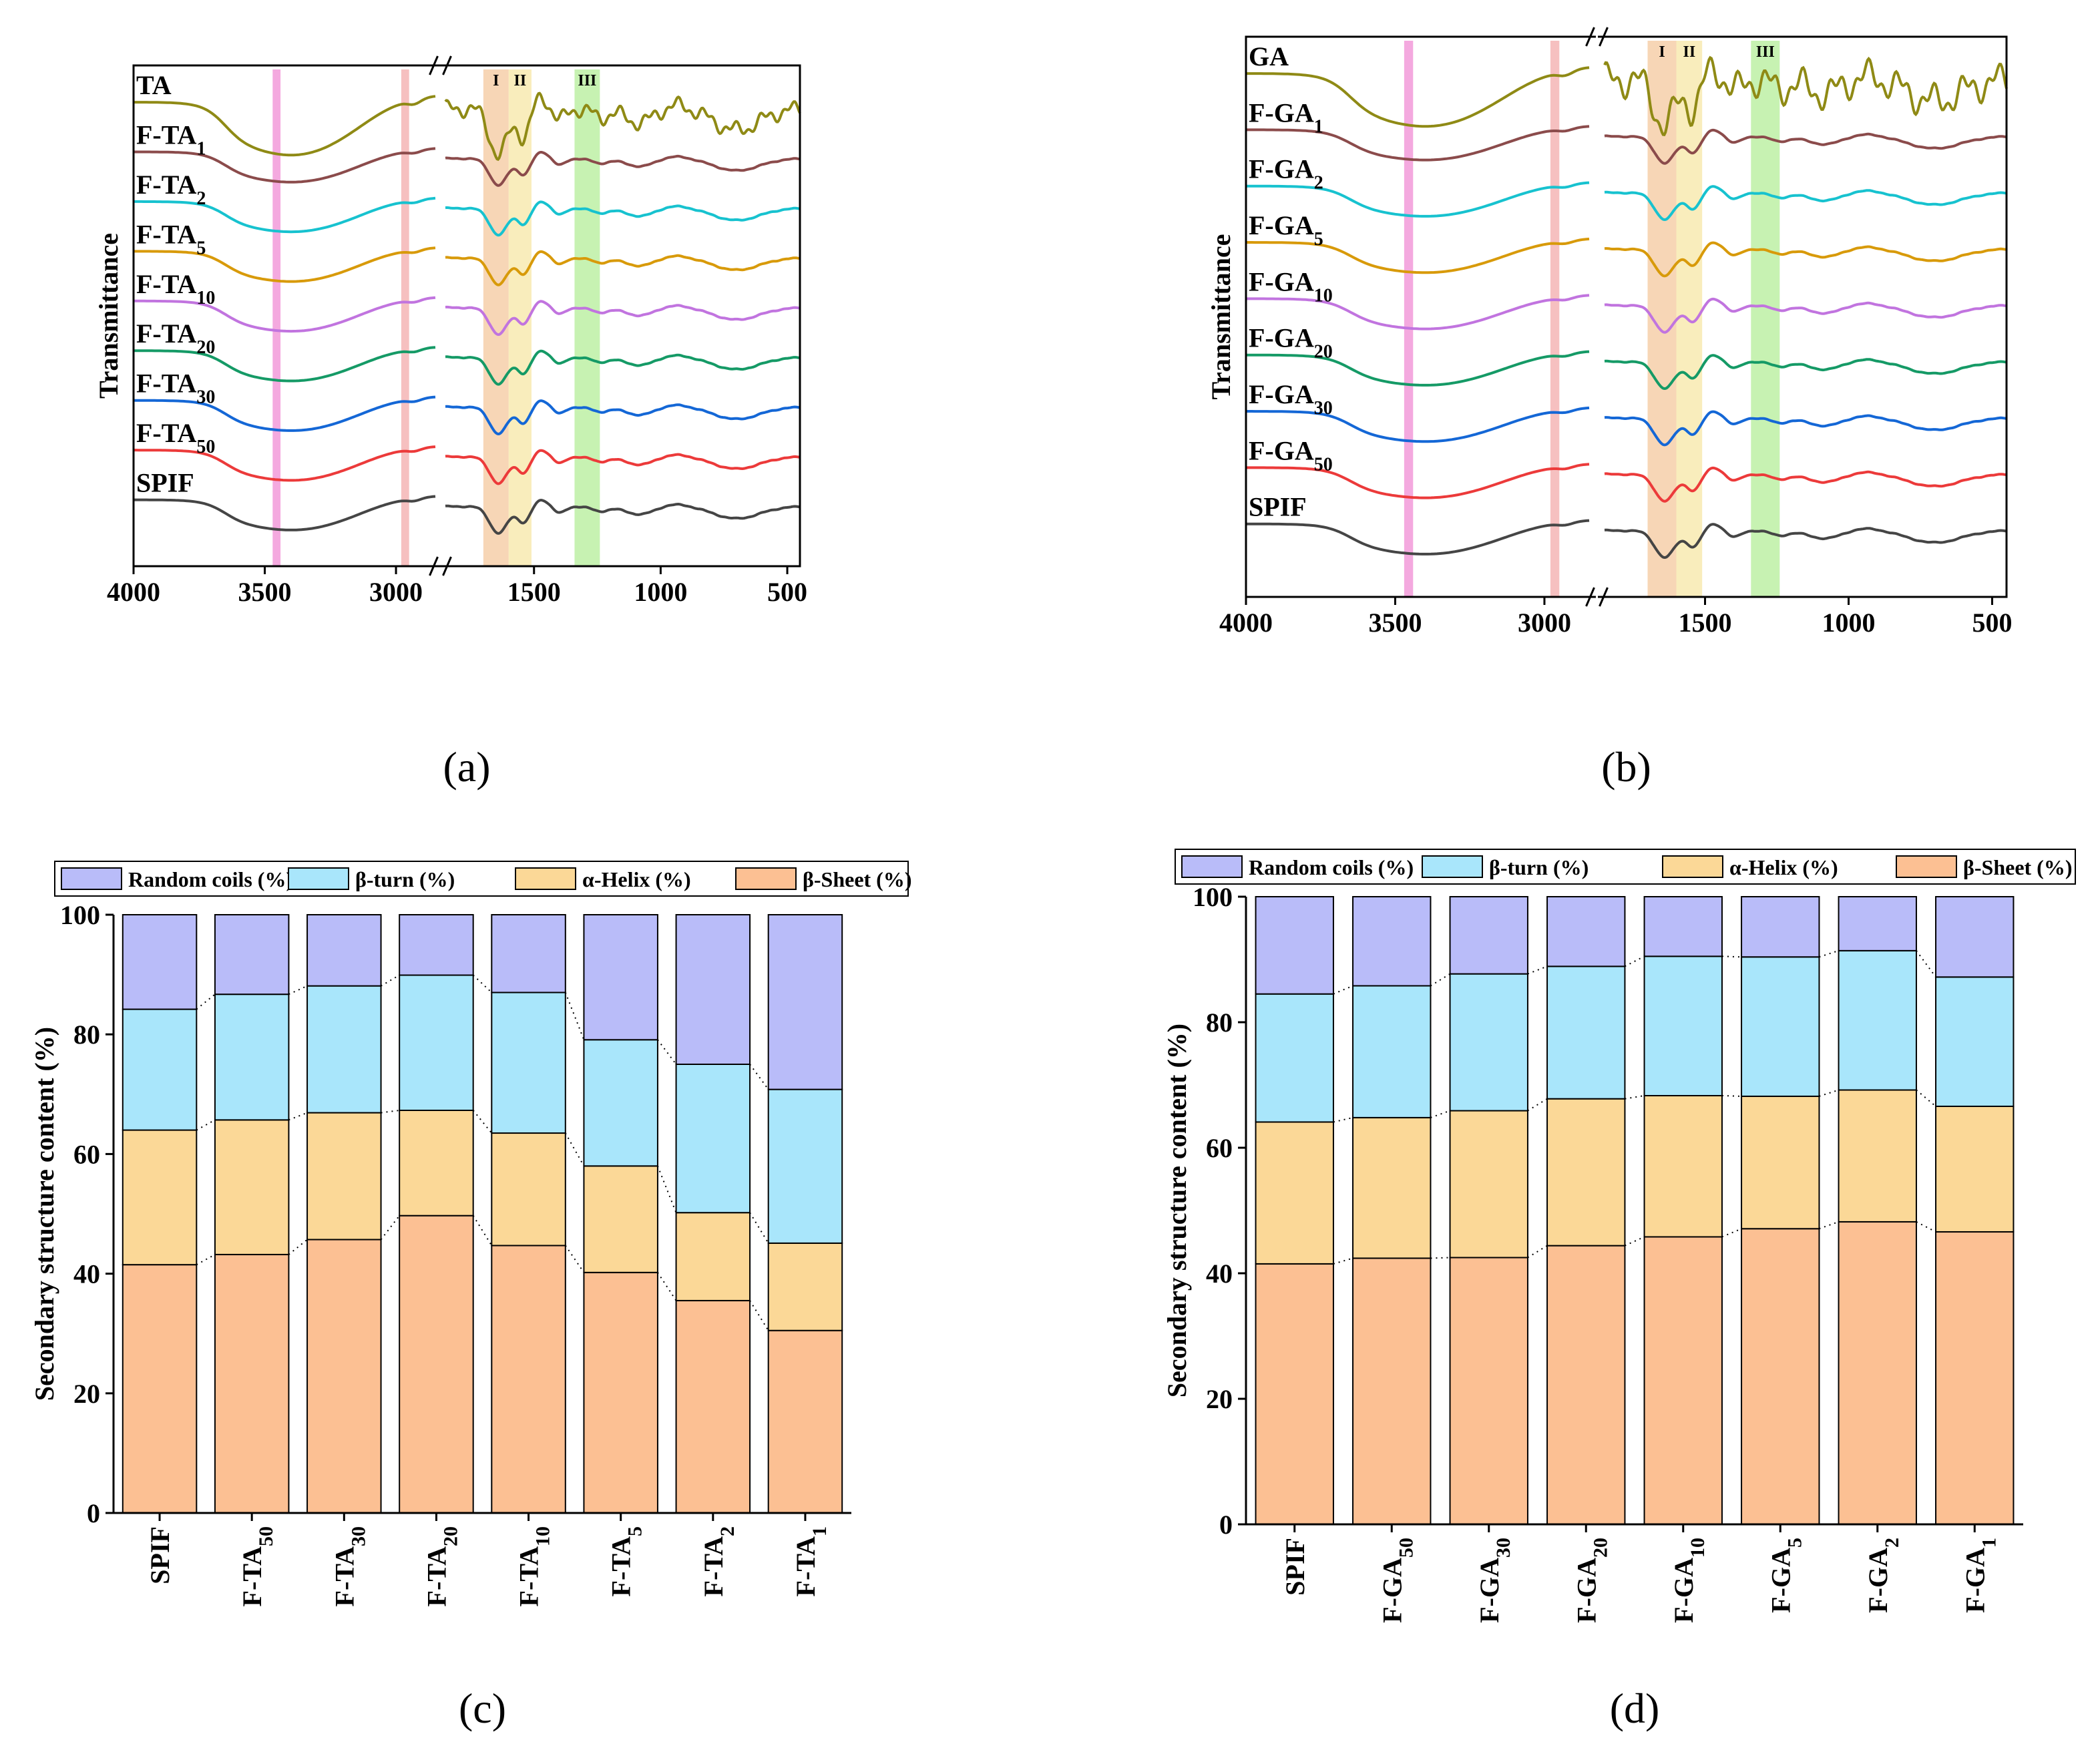 This screenshot has height=1752, width=2100. I want to click on series-label-b-1: F-GA1, so click(1286, 117).